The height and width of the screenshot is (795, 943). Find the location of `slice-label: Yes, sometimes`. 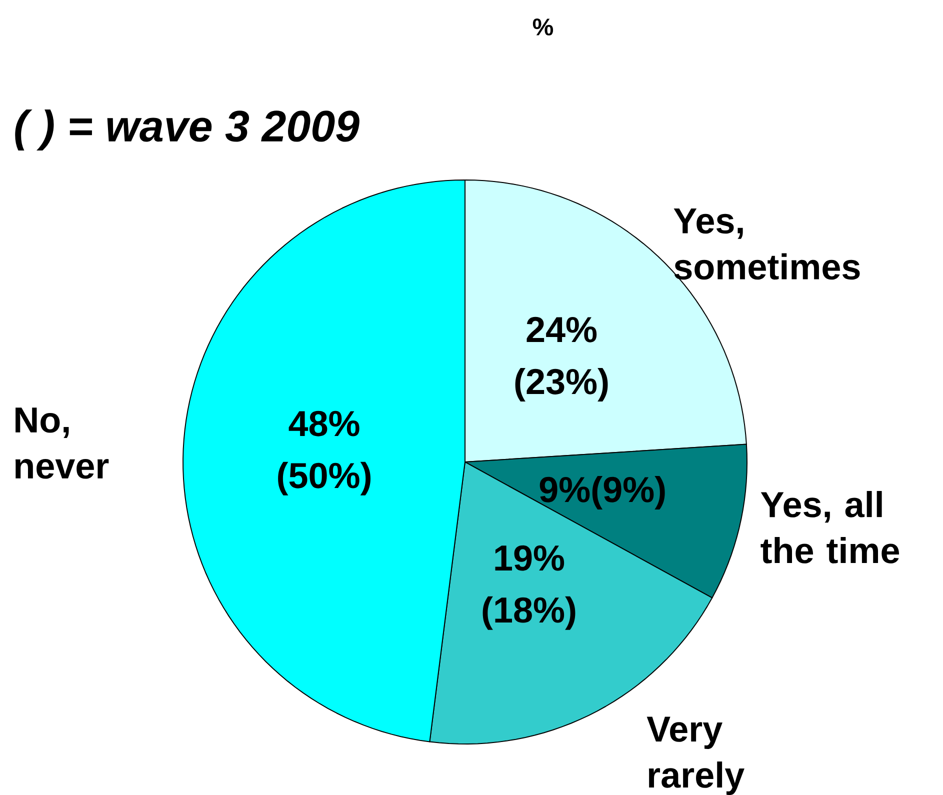

slice-label: Yes, sometimes is located at coordinates (767, 244).